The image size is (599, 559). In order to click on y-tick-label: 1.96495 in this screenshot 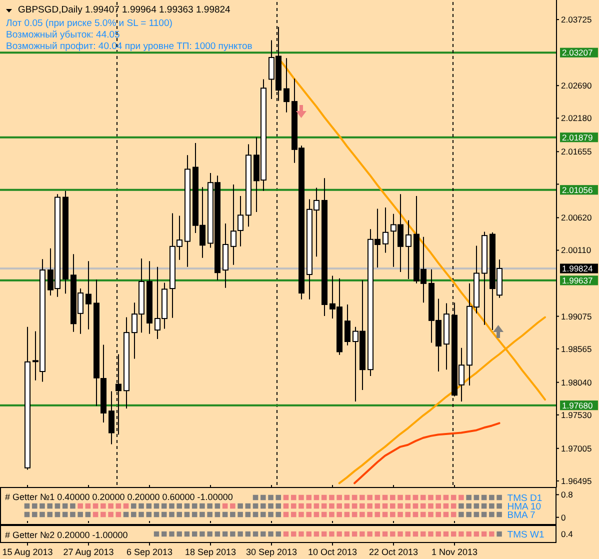, I will do `click(576, 481)`.